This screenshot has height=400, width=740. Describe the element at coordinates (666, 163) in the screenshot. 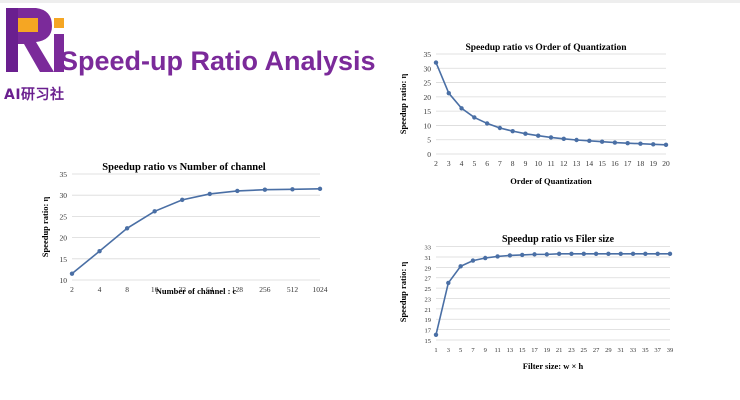

I see `x-tick-label: 20` at that location.